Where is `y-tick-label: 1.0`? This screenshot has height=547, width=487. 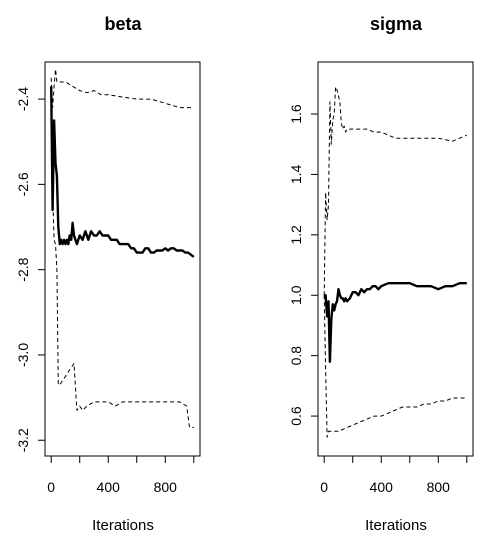
y-tick-label: 1.0 is located at coordinates (296, 295).